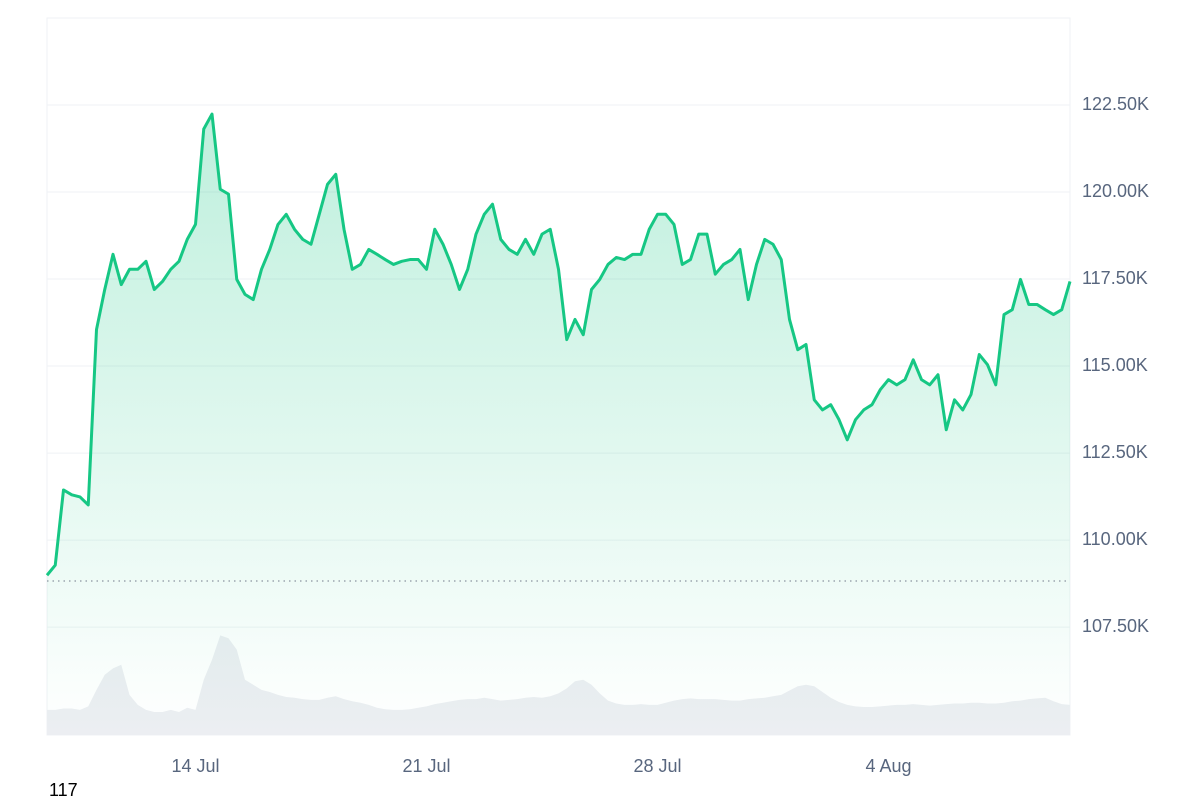 The height and width of the screenshot is (800, 1200). I want to click on y-tick-label: 107.50K, so click(1115, 626).